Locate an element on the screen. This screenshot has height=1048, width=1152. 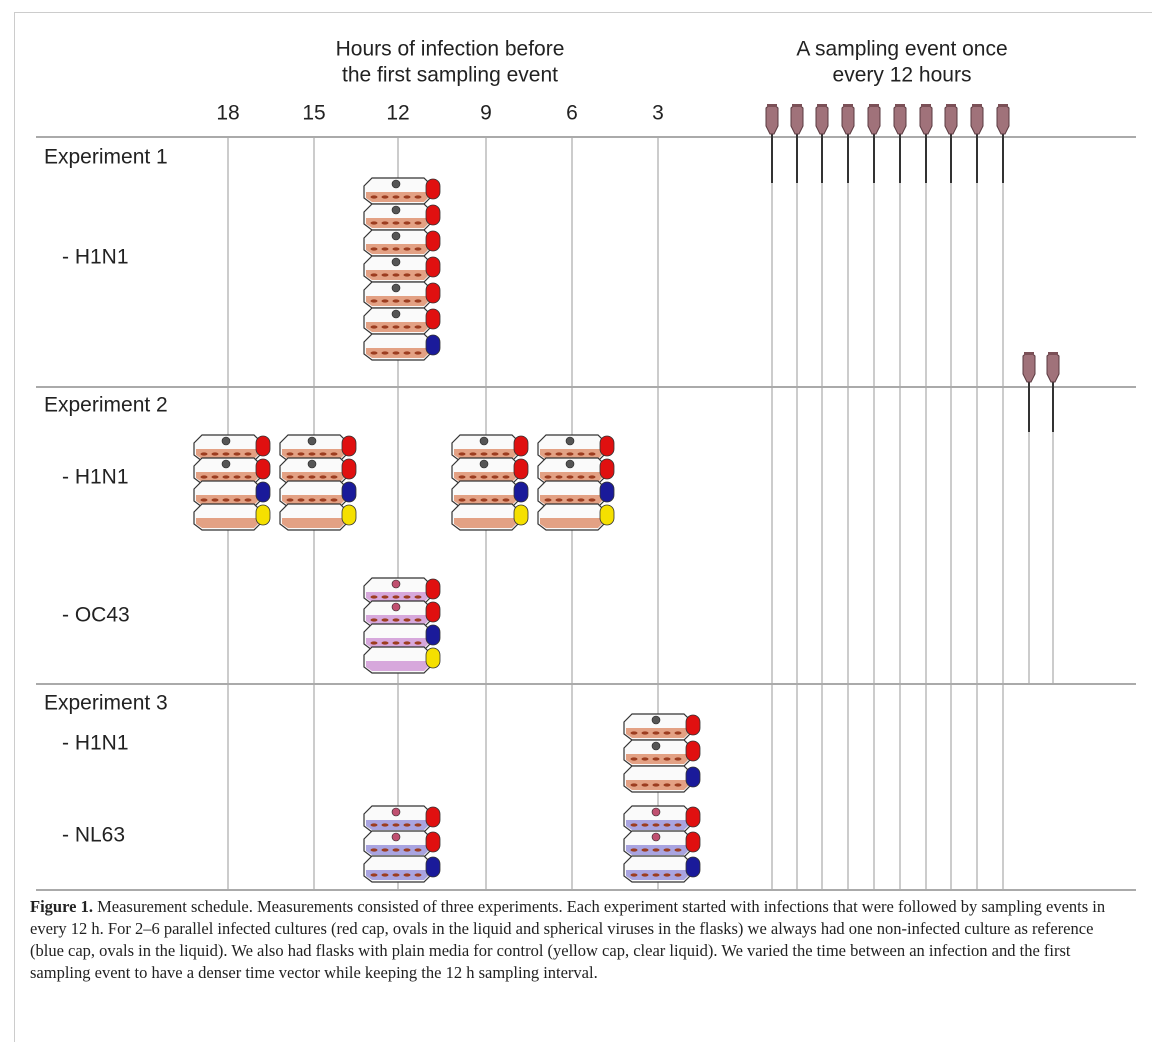
flask-liquid is located at coordinates (397, 666).